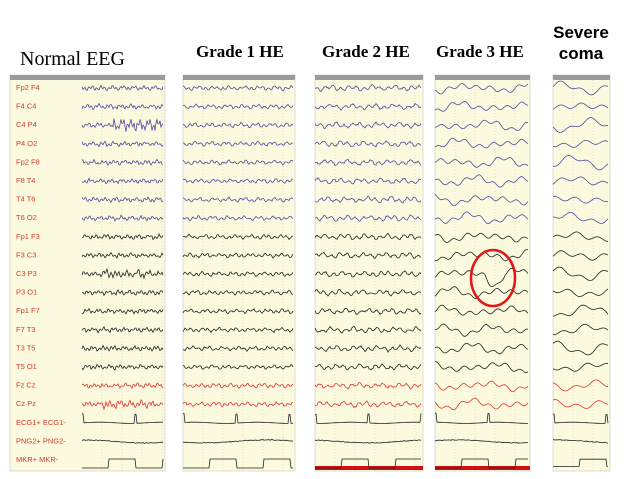  I want to click on channel-label: T5 O1, so click(26, 366).